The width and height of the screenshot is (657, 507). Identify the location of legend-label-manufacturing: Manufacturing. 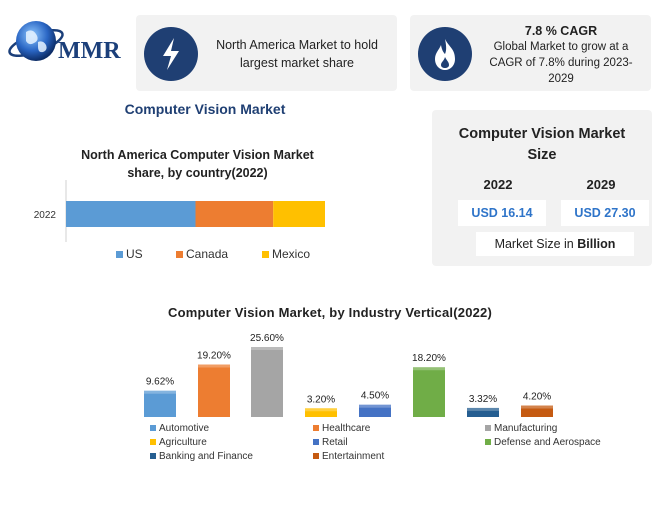
(525, 428).